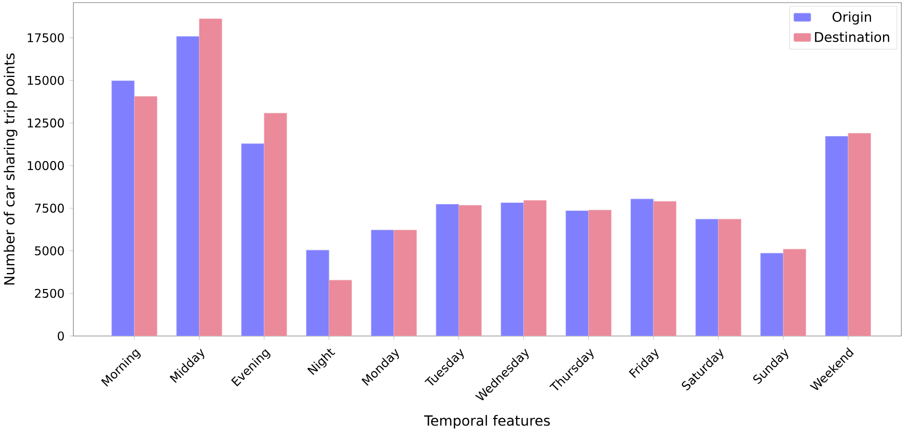 This screenshot has width=908, height=436. Describe the element at coordinates (11, 169) in the screenshot. I see `y-axis-title: Number of car sharing trip points` at that location.